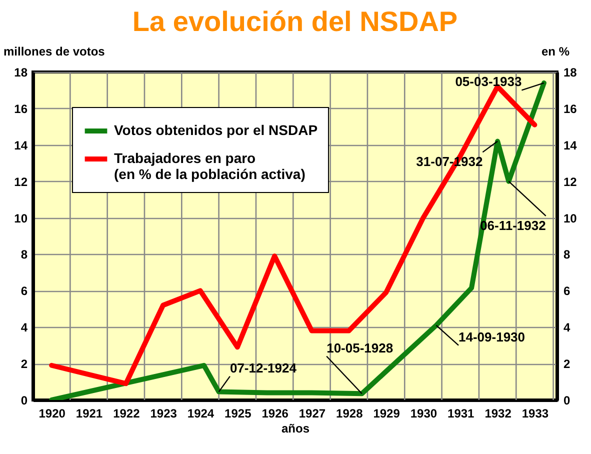  I want to click on y2-tick-label: 4, so click(567, 327).